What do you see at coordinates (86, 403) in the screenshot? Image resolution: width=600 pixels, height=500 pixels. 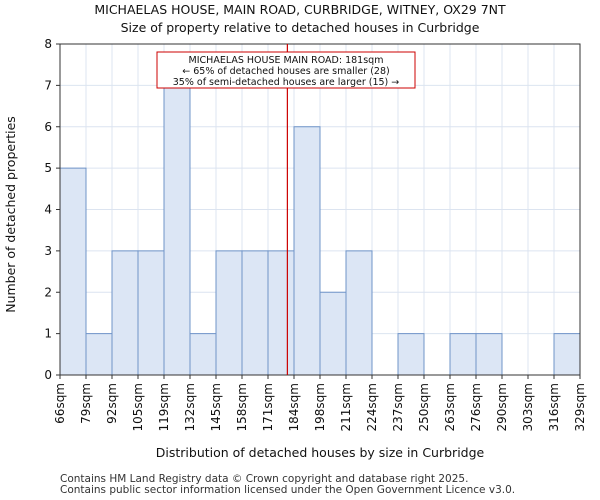 I see `x-tick-label: 79sqm` at bounding box center [86, 403].